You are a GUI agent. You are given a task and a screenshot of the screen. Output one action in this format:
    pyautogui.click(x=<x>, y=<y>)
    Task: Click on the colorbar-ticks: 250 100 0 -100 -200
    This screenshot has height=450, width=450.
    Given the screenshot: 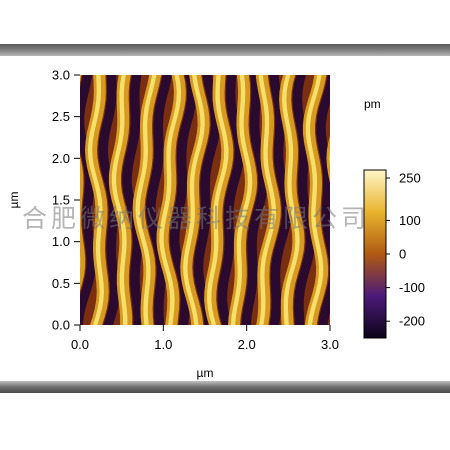 What is the action you would take?
    pyautogui.click(x=405, y=250)
    